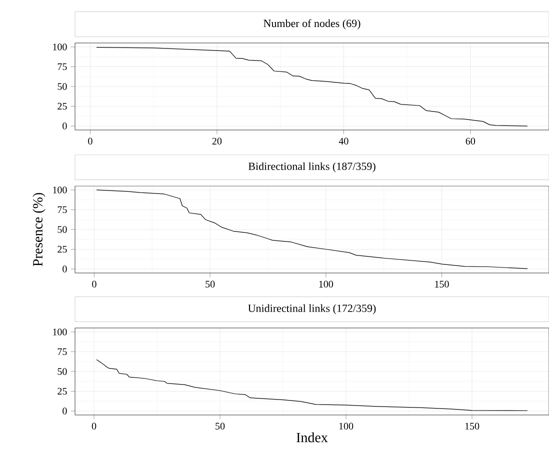  What do you see at coordinates (343, 141) in the screenshot?
I see `x-tick-label: 40` at bounding box center [343, 141].